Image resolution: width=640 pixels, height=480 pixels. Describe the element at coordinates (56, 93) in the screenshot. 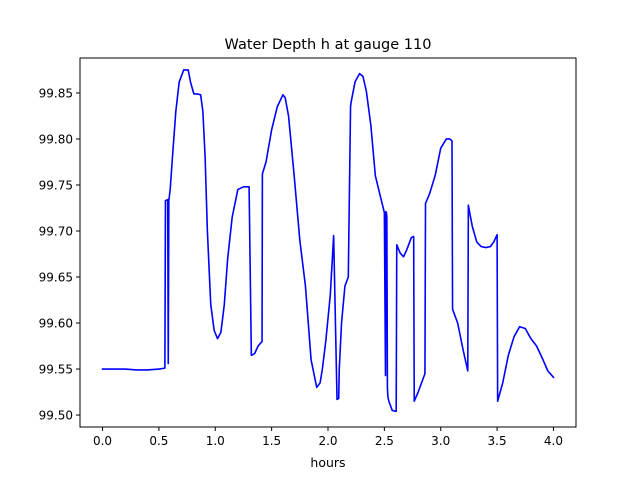

I see `y-tick-label: 99.85` at that location.